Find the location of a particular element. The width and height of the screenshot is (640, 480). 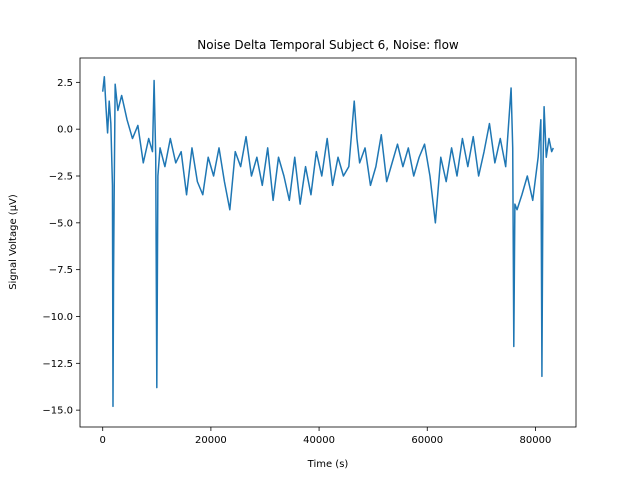

y-tick-label: −7.5 is located at coordinates (61, 270).